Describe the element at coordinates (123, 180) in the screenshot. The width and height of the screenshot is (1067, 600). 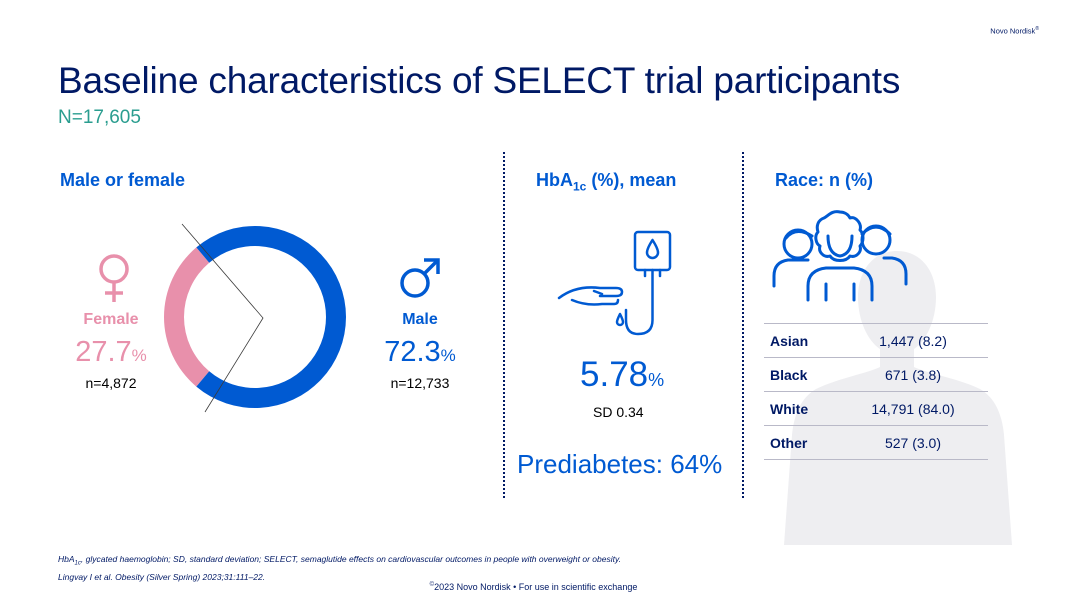
I see `sex-heading: Male or female` at that location.